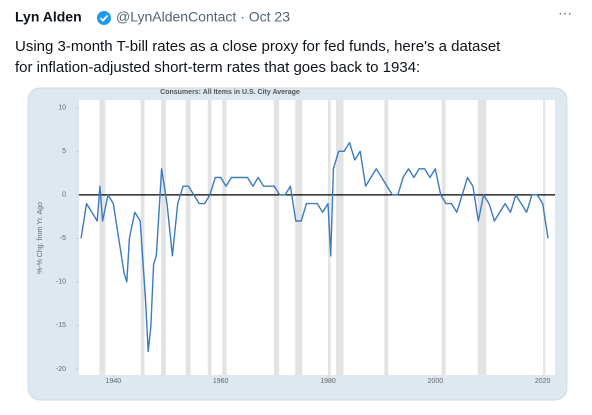 The height and width of the screenshot is (415, 592). Describe the element at coordinates (436, 381) in the screenshot. I see `x-tick-label: 2000` at that location.